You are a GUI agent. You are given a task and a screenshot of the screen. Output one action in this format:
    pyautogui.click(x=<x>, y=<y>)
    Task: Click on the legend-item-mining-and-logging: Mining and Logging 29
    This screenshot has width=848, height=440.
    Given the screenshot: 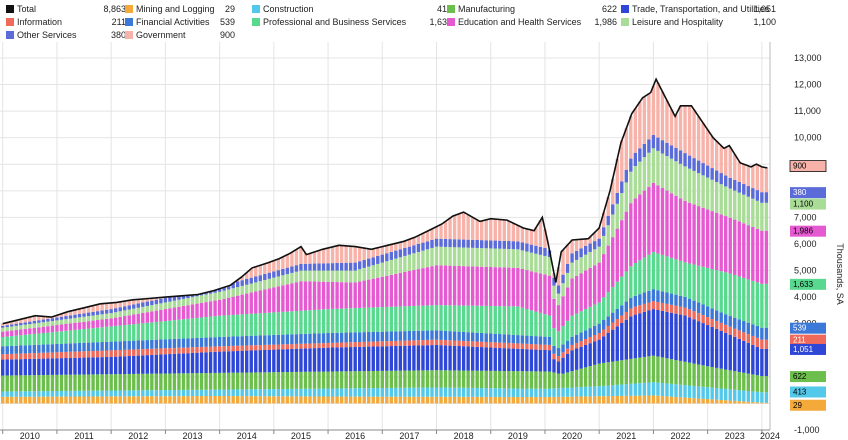 What is the action you would take?
    pyautogui.click(x=180, y=9)
    